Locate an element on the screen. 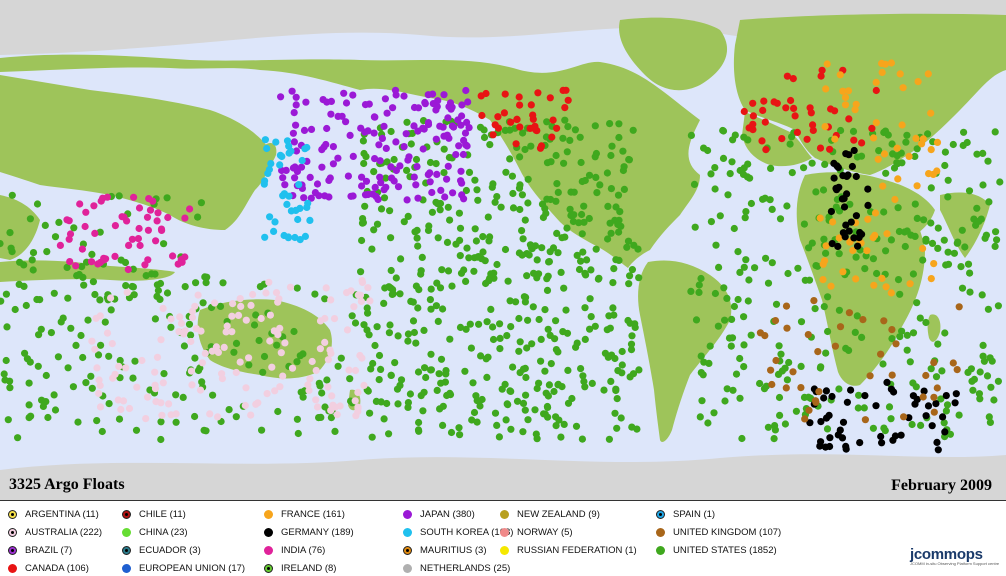  legend-label: FRANCE (161) is located at coordinates (313, 514).